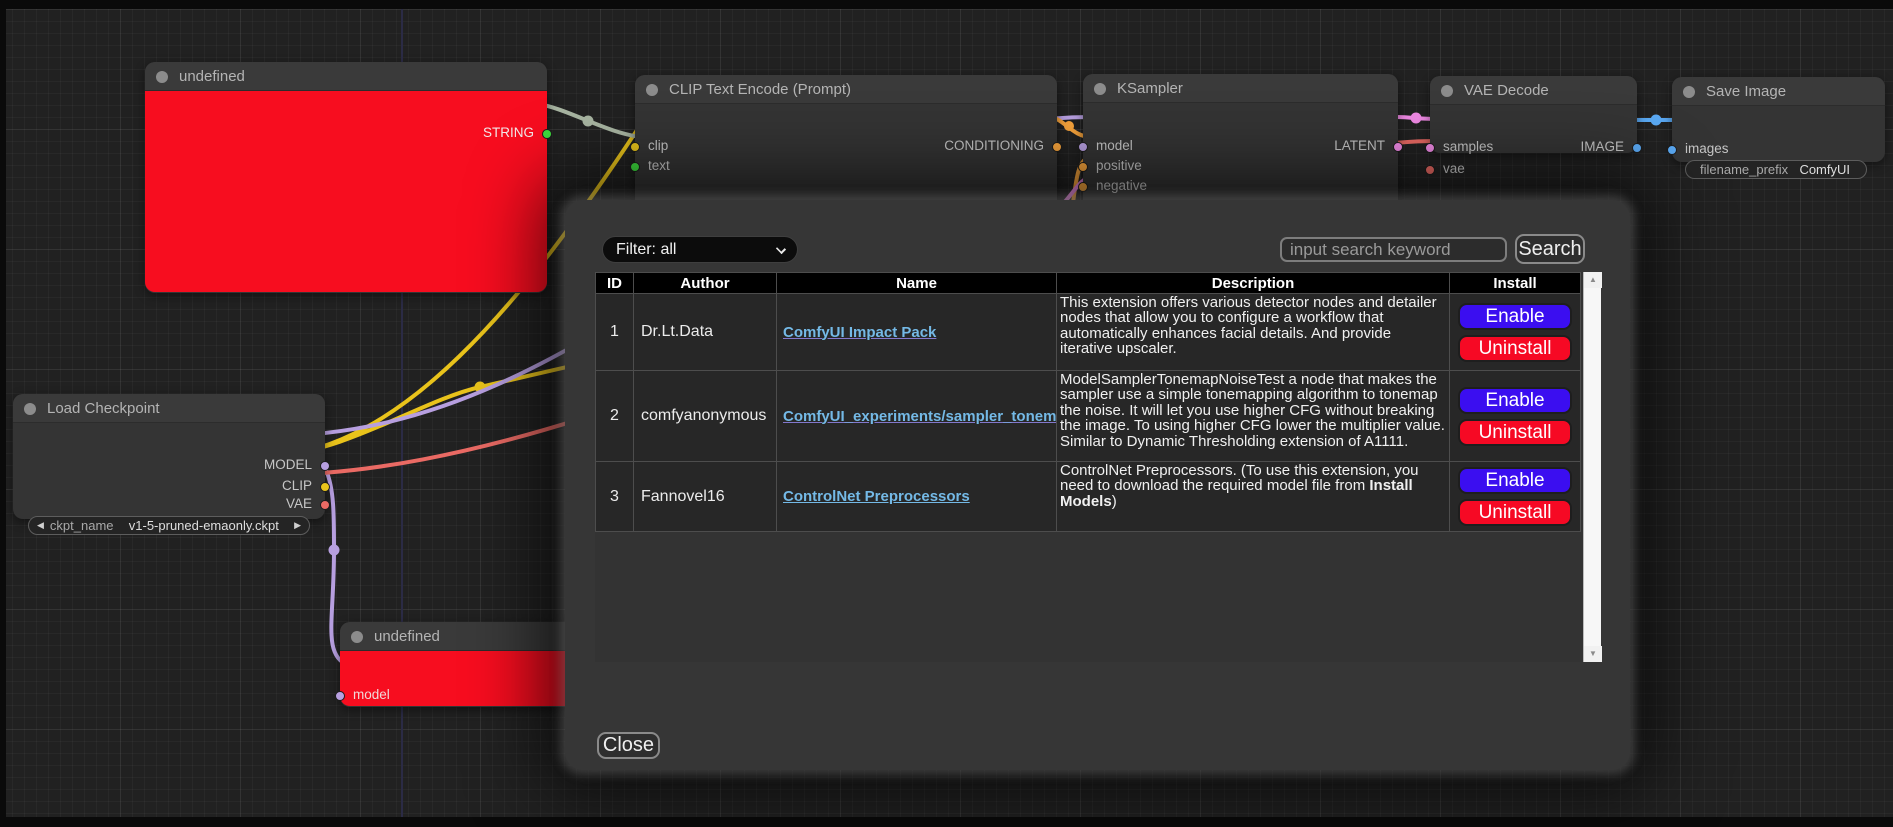  What do you see at coordinates (1253, 283) in the screenshot?
I see `column-header-description: Description` at bounding box center [1253, 283].